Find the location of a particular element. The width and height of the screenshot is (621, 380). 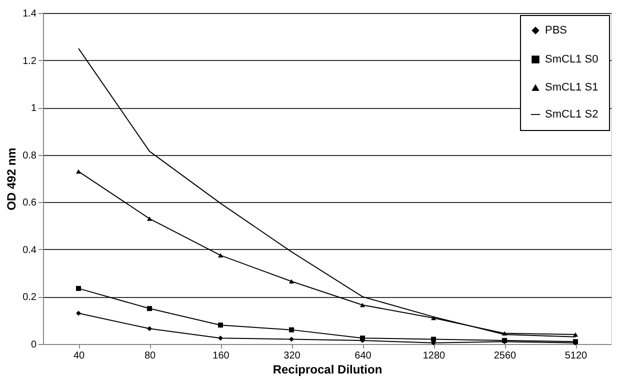

y-tick-label: 1 is located at coordinates (33, 108).